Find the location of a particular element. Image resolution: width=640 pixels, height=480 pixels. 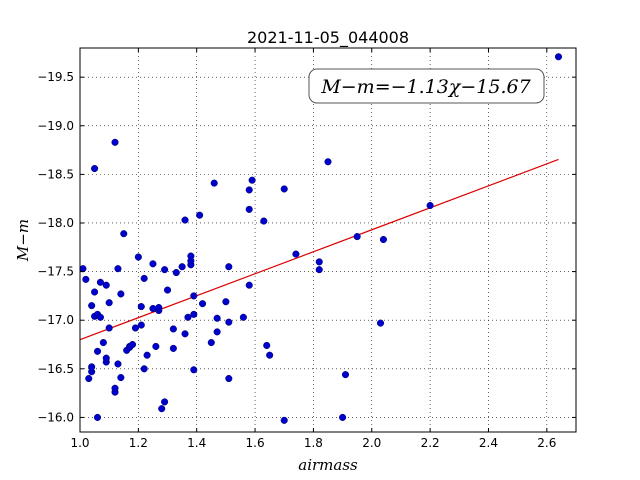

y-tick-label: −18.0 is located at coordinates (55, 223).